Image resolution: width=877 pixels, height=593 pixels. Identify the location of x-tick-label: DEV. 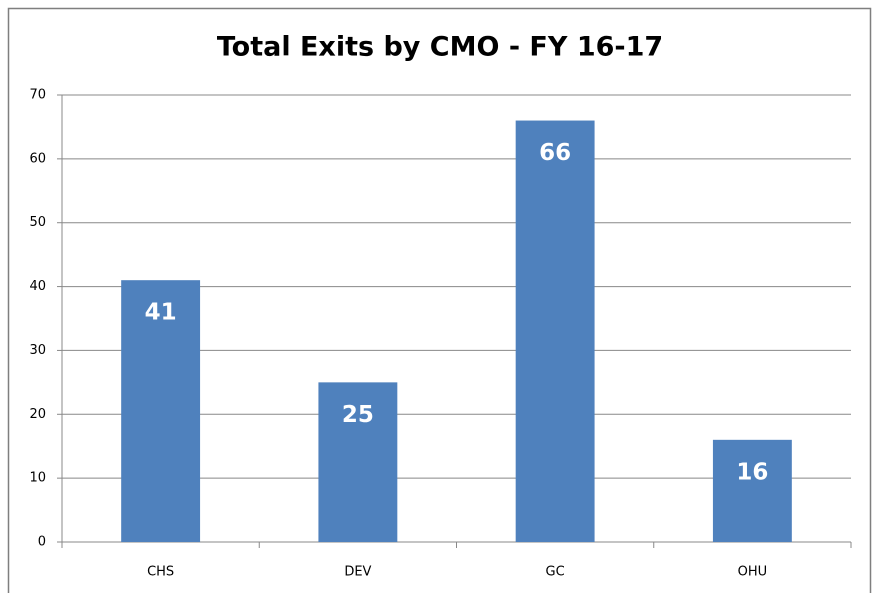
(357, 572).